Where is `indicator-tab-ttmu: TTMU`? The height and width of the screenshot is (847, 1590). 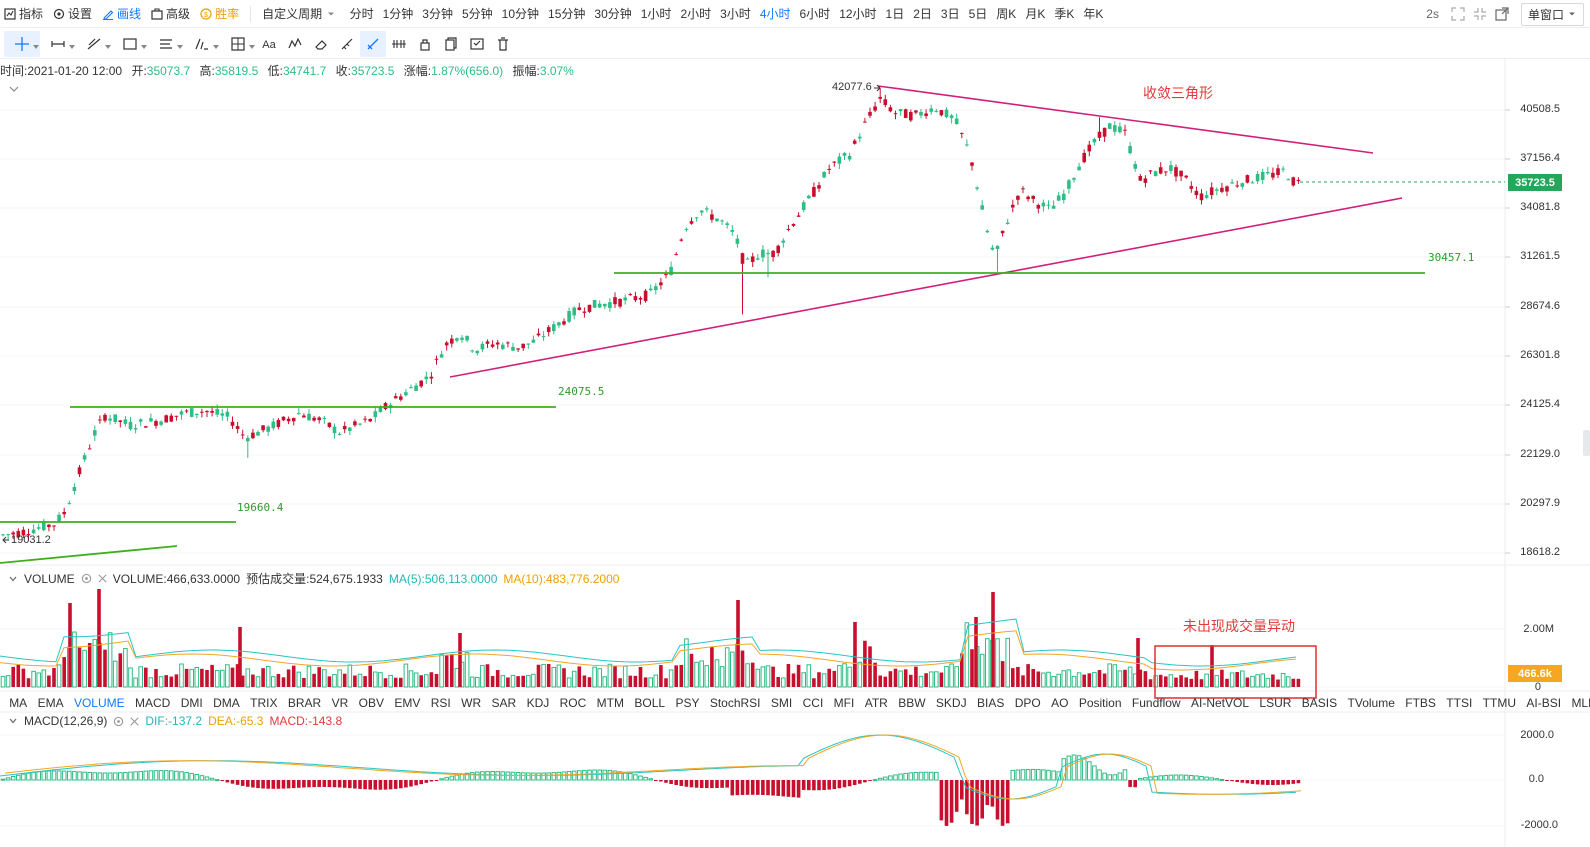
indicator-tab-ttmu: TTMU is located at coordinates (1499, 702).